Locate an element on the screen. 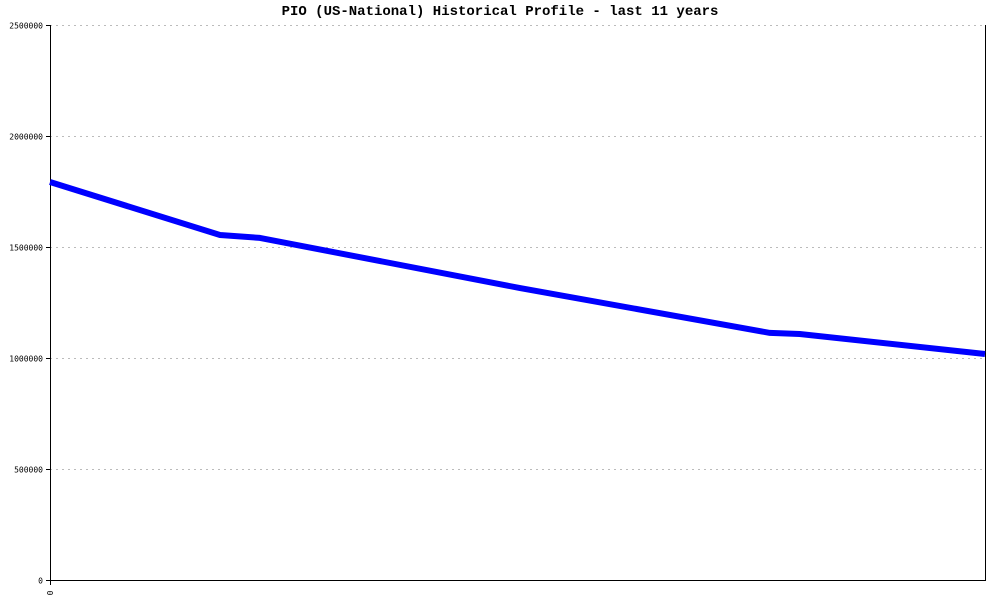 The image size is (1000, 600). x-tick-label: 0 is located at coordinates (50, 592).